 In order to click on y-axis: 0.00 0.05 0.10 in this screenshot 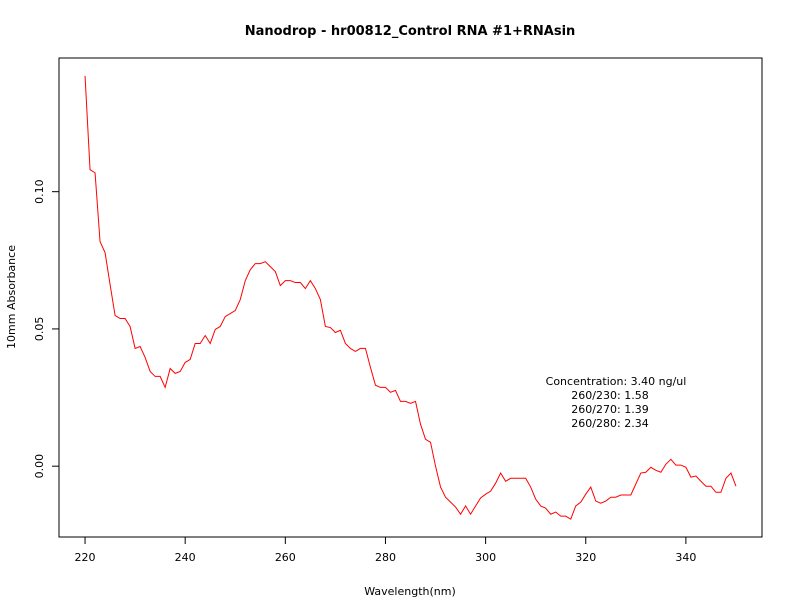, I will do `click(46, 329)`.